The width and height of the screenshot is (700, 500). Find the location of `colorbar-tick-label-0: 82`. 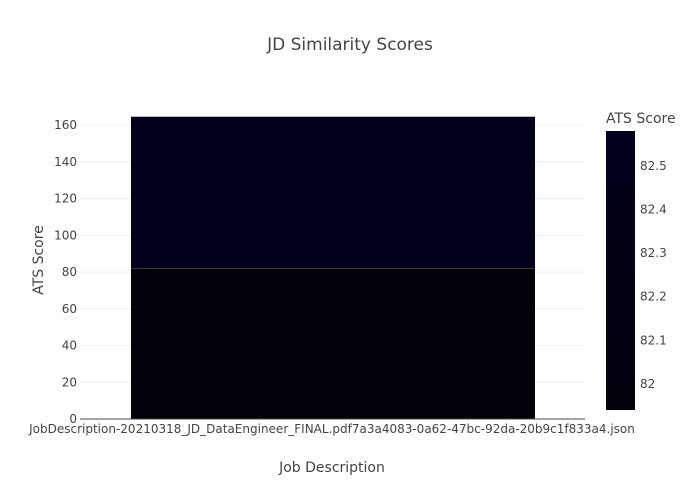

colorbar-tick-label-0: 82 is located at coordinates (647, 384).